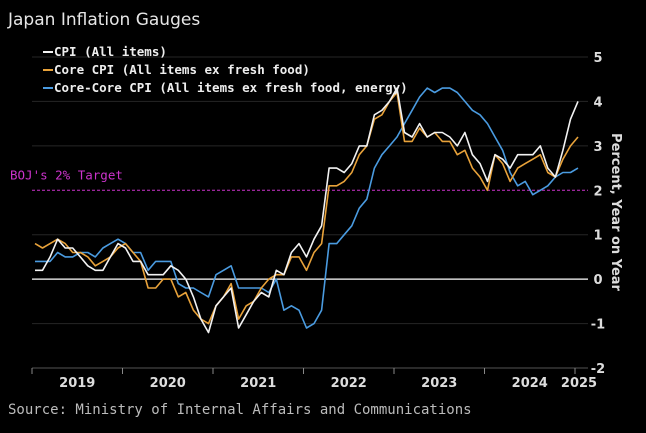  What do you see at coordinates (597, 147) in the screenshot?
I see `y-tick-label: 3` at bounding box center [597, 147].